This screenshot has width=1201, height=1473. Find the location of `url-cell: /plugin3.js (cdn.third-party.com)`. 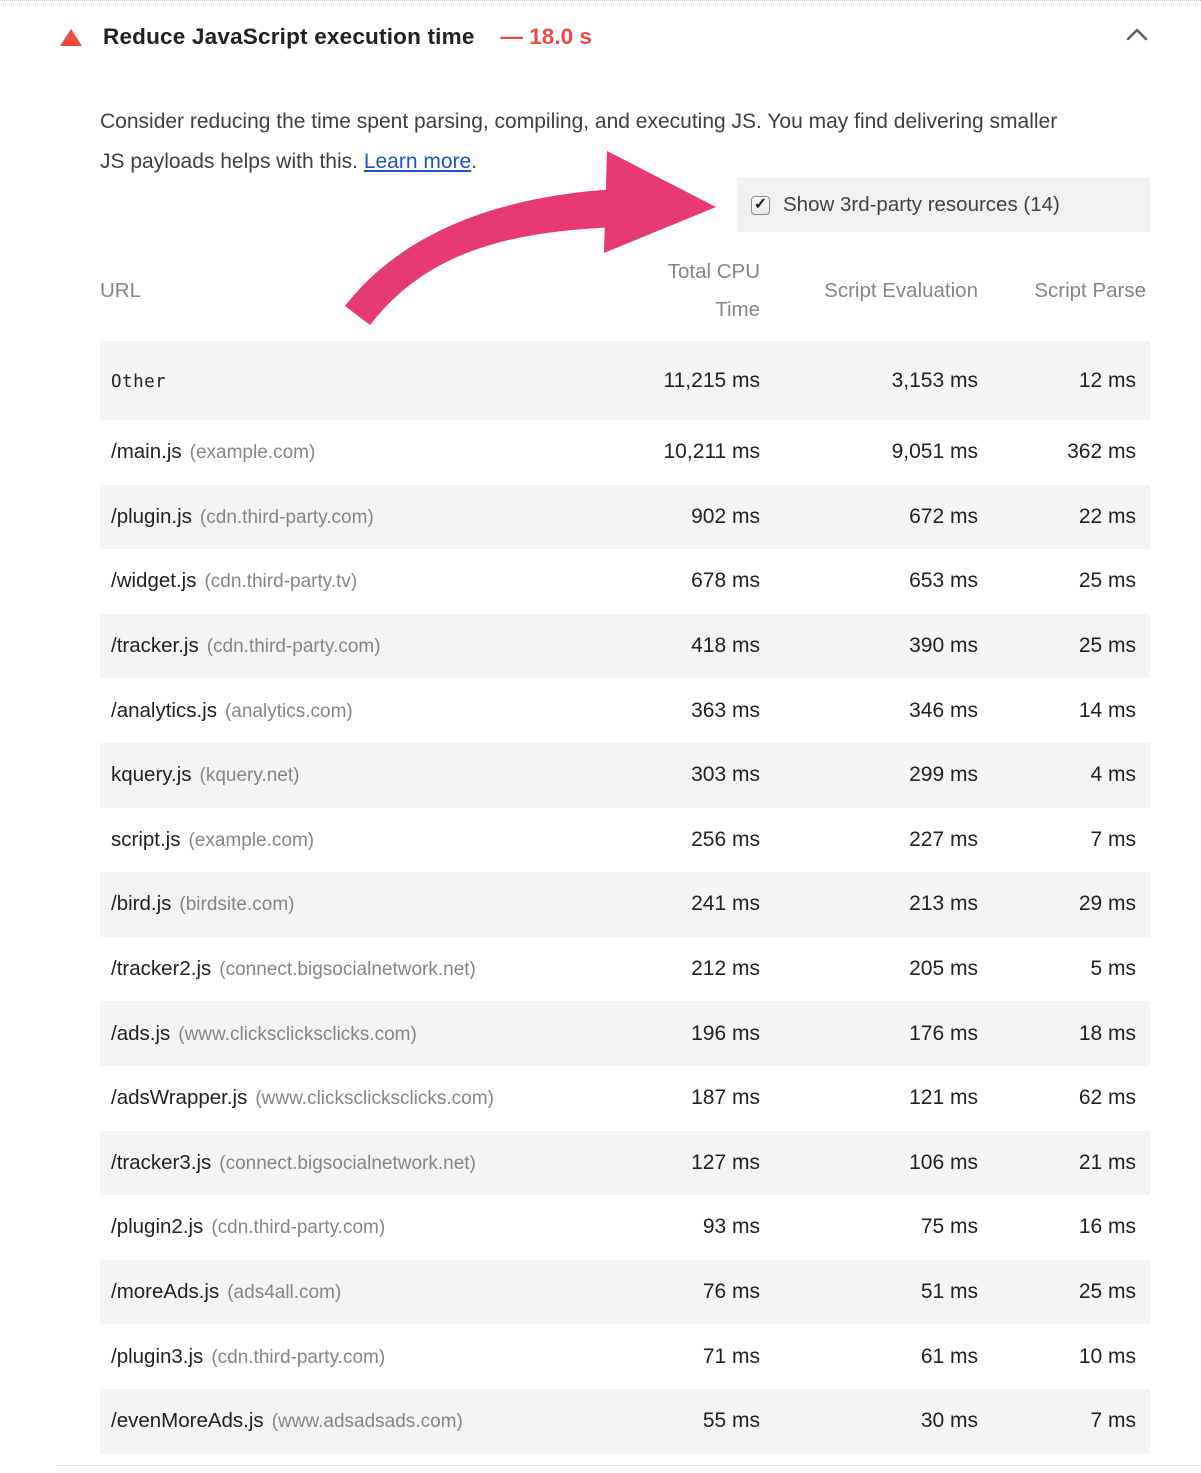

url-cell: /plugin3.js (cdn.third-party.com) is located at coordinates (340, 1357).